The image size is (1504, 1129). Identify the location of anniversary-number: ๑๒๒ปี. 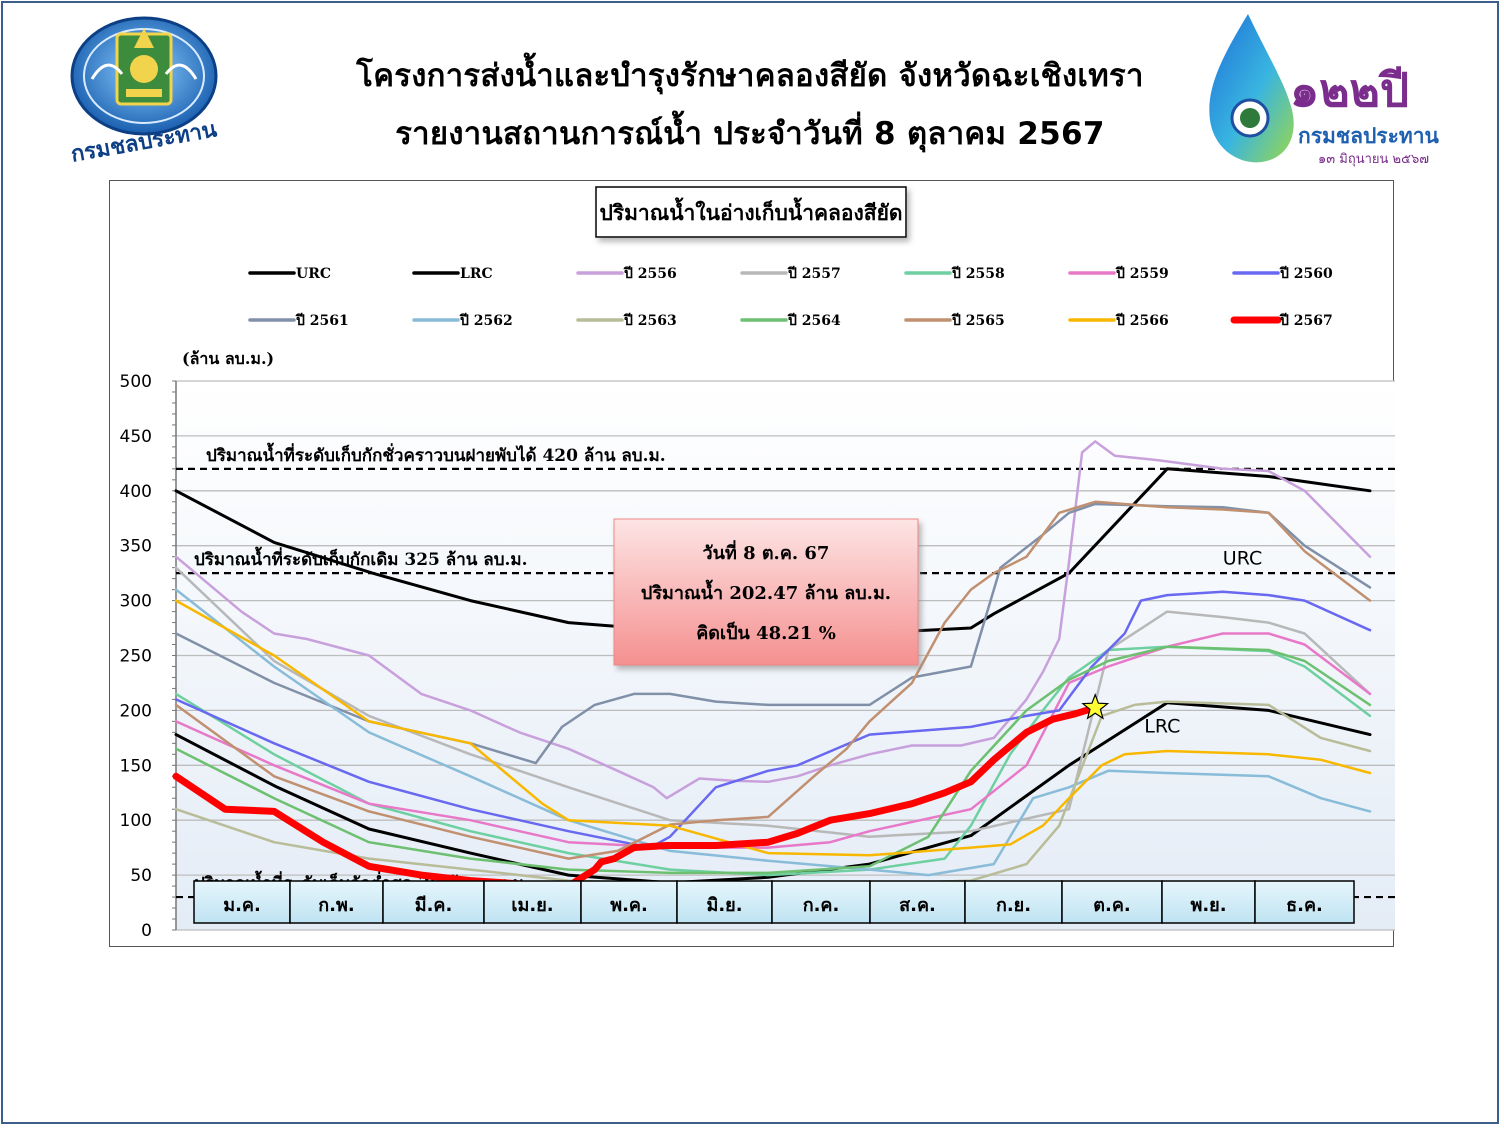
(1350, 90).